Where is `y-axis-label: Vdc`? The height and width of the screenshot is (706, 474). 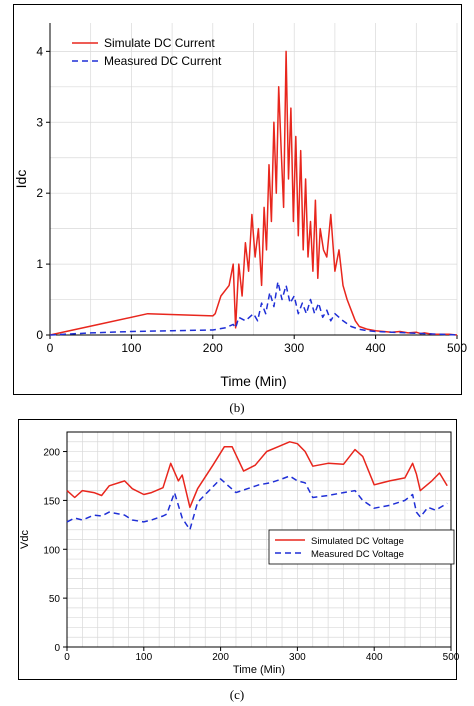
y-axis-label: Vdc is located at coordinates (25, 539).